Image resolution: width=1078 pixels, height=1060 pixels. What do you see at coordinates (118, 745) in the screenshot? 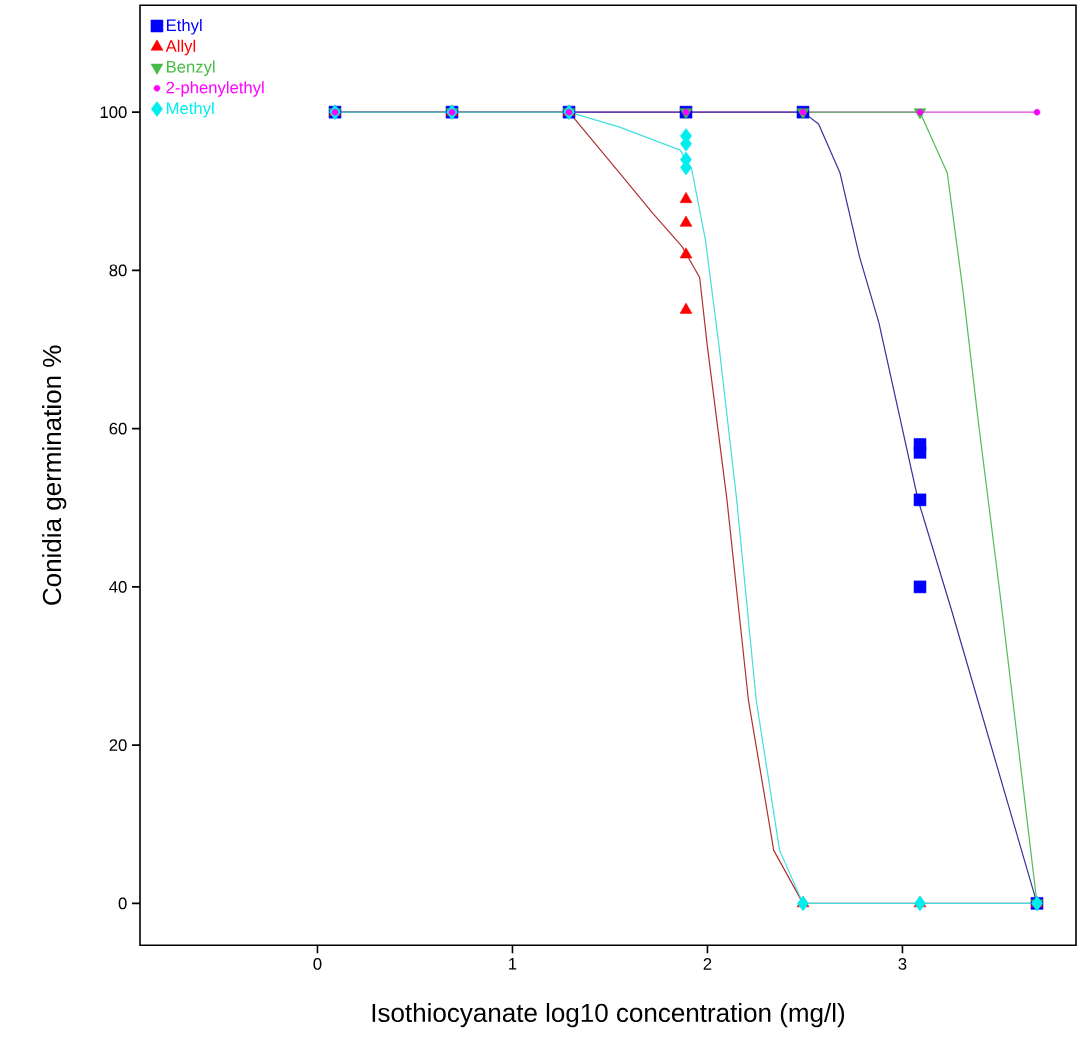
I see `y-tick-label: 20` at bounding box center [118, 745].